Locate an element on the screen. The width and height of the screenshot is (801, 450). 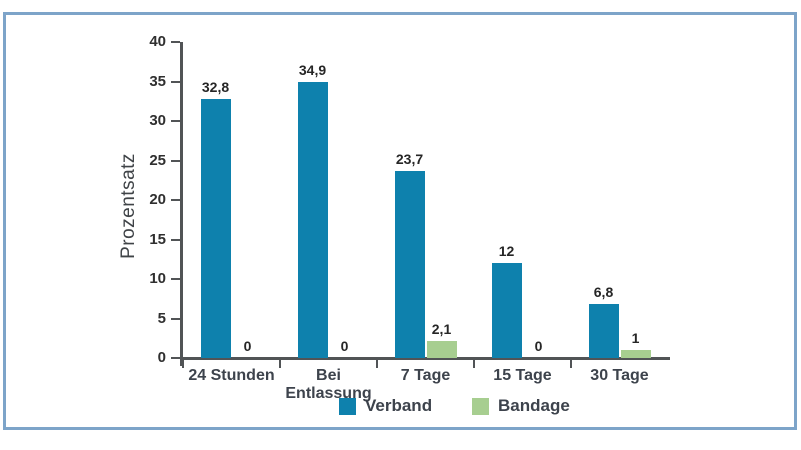
y-tick-label: 25 is located at coordinates (157, 160).